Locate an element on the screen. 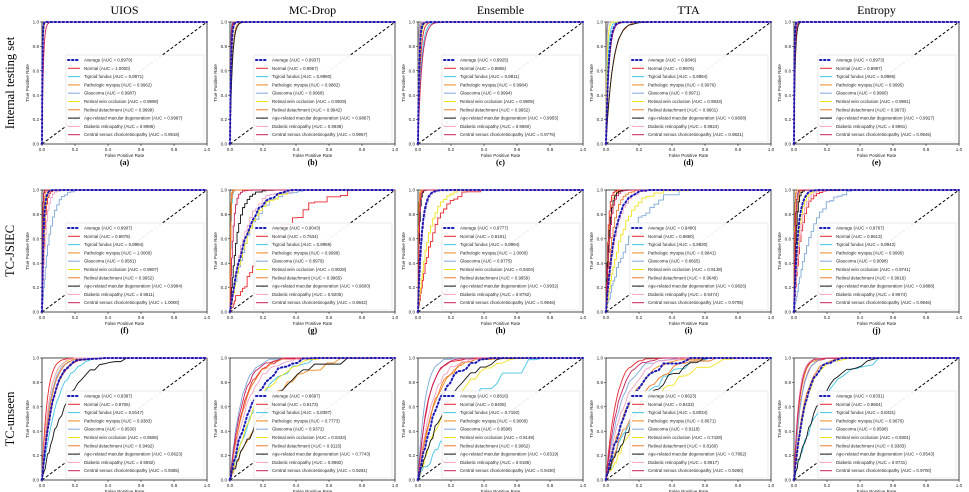 This screenshot has height=492, width=969. legend-entry-normal: Normal (AUC = 0.9604) is located at coordinates (859, 404).